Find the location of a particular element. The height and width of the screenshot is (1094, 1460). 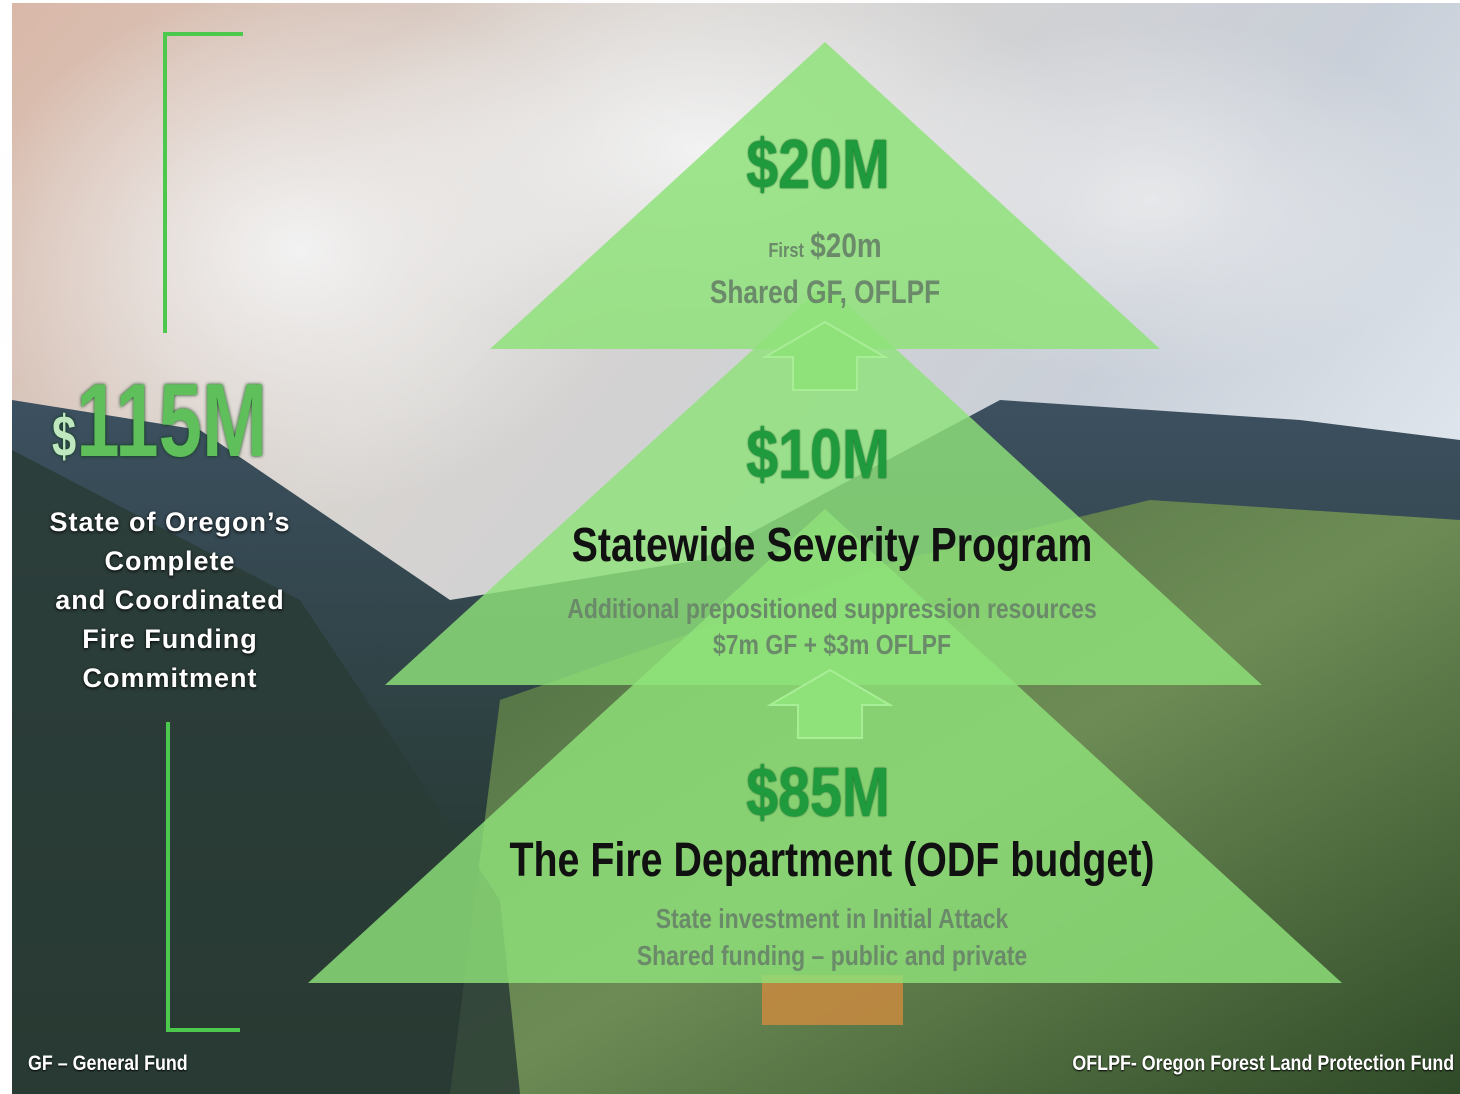

total-amount: 115M is located at coordinates (172, 421).